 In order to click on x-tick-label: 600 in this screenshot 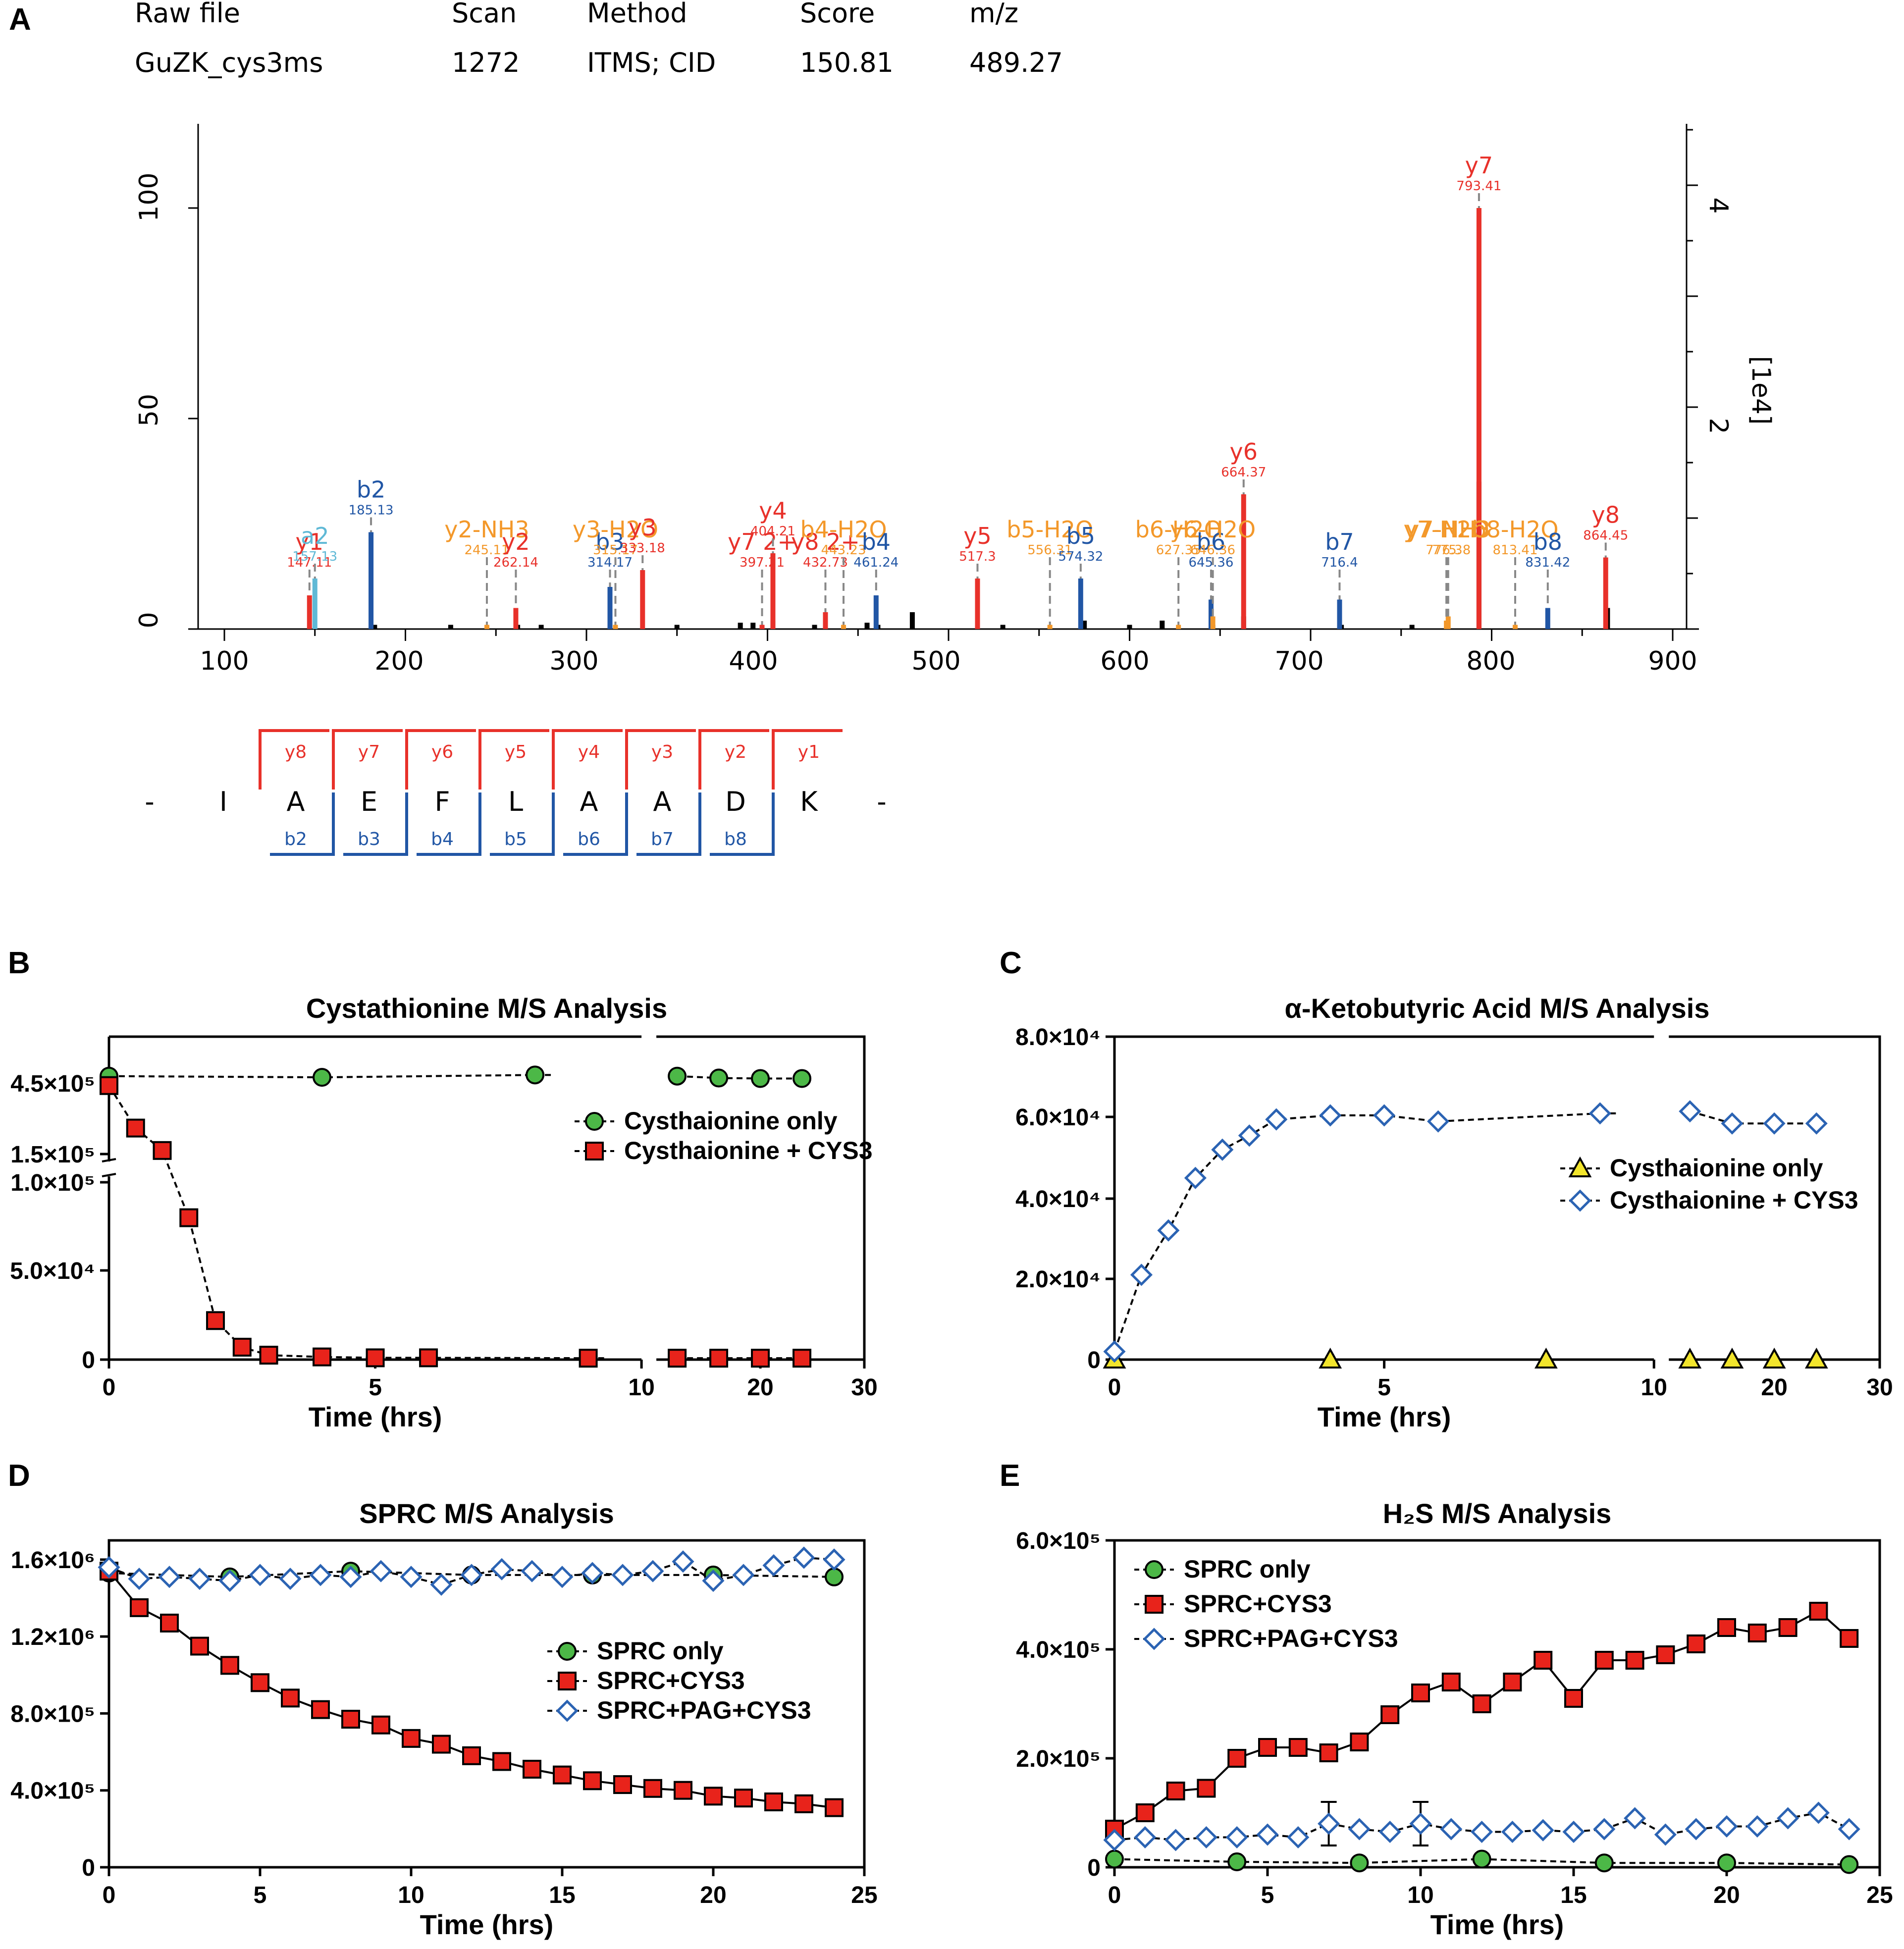, I will do `click(1124, 661)`.